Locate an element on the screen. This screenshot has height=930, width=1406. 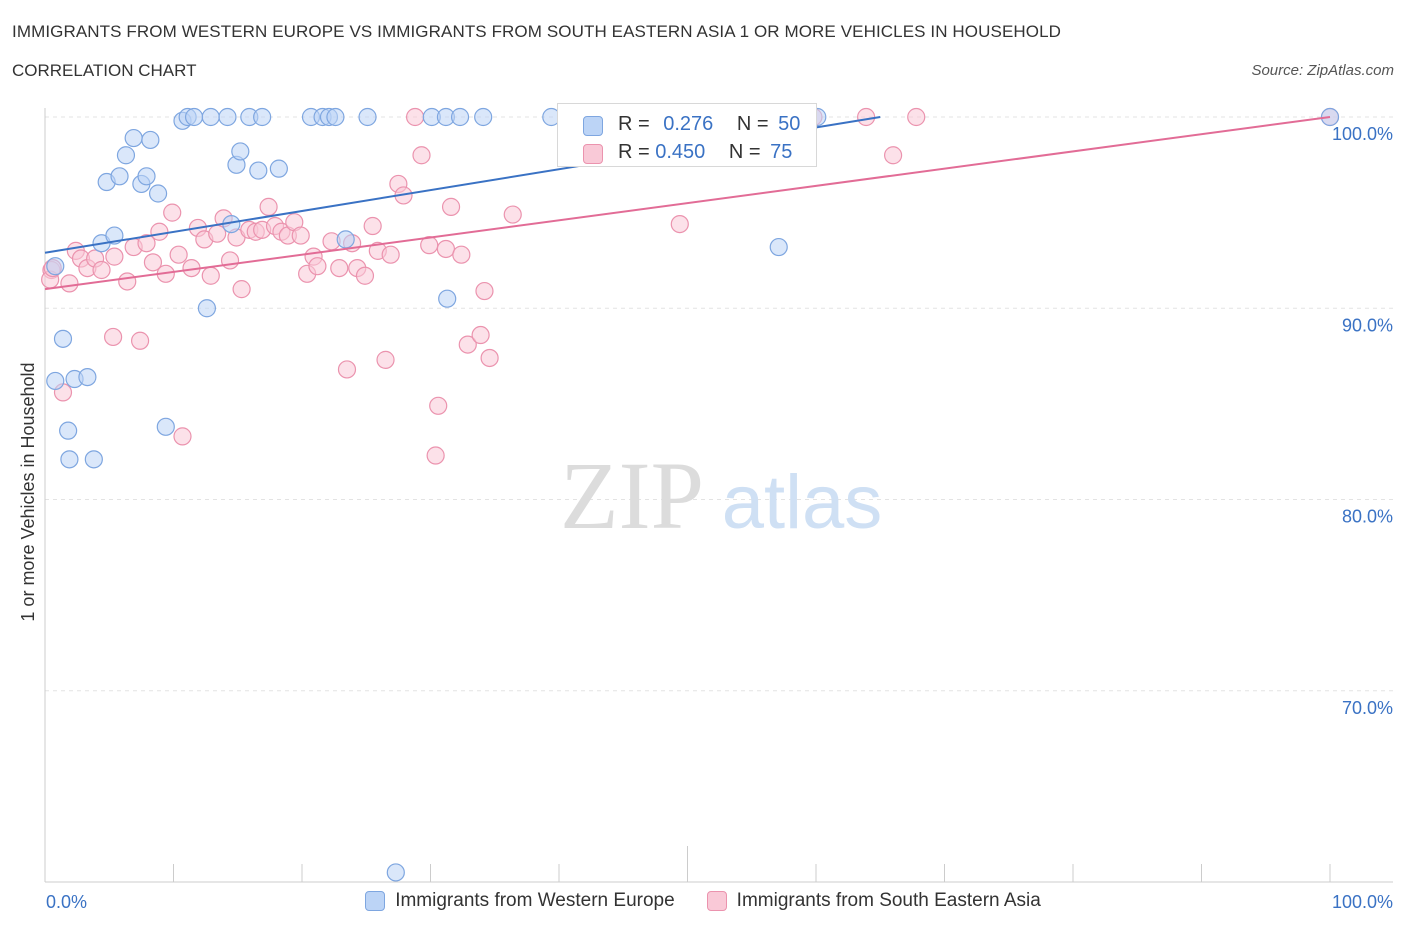
y-tick-label-80: 80.0% is located at coordinates (1367, 517).